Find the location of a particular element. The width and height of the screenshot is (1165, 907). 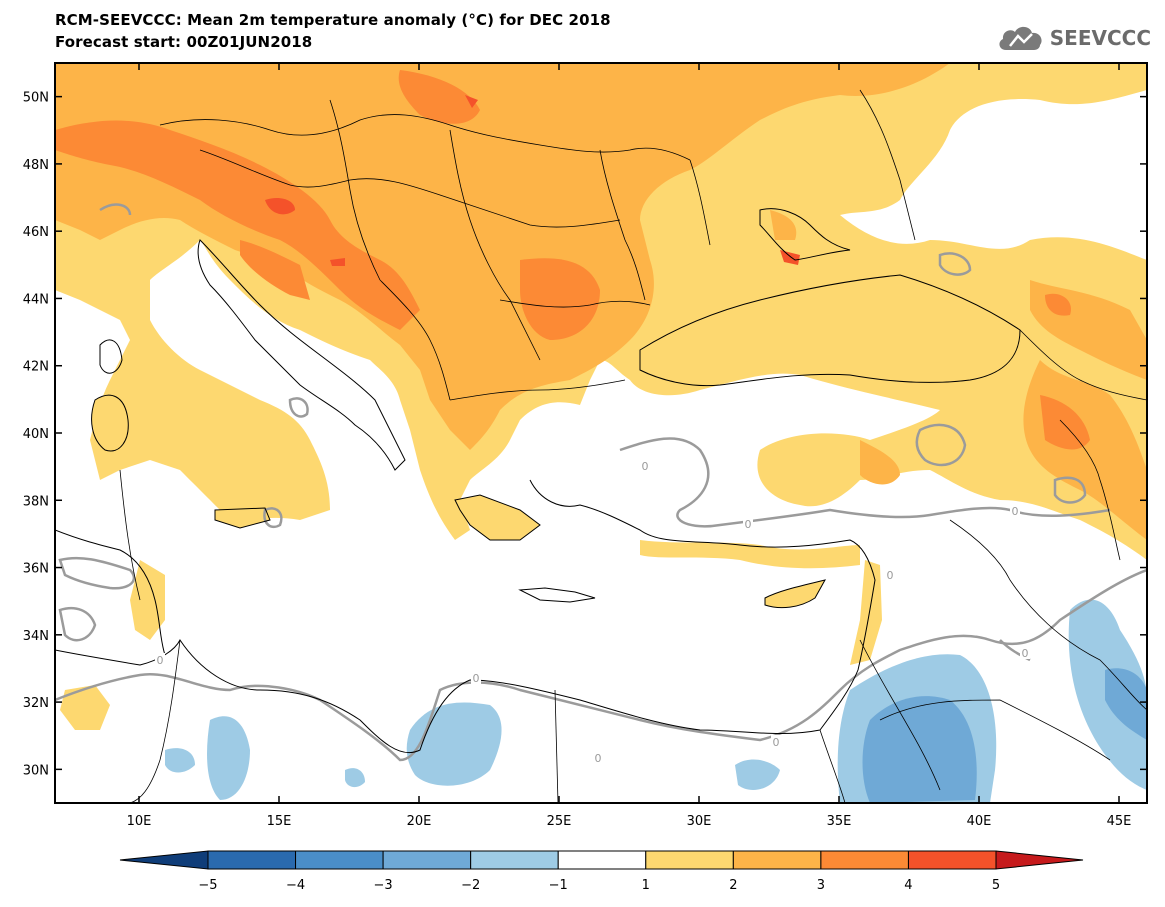

colorbar-high-arrow is located at coordinates (1039, 860).